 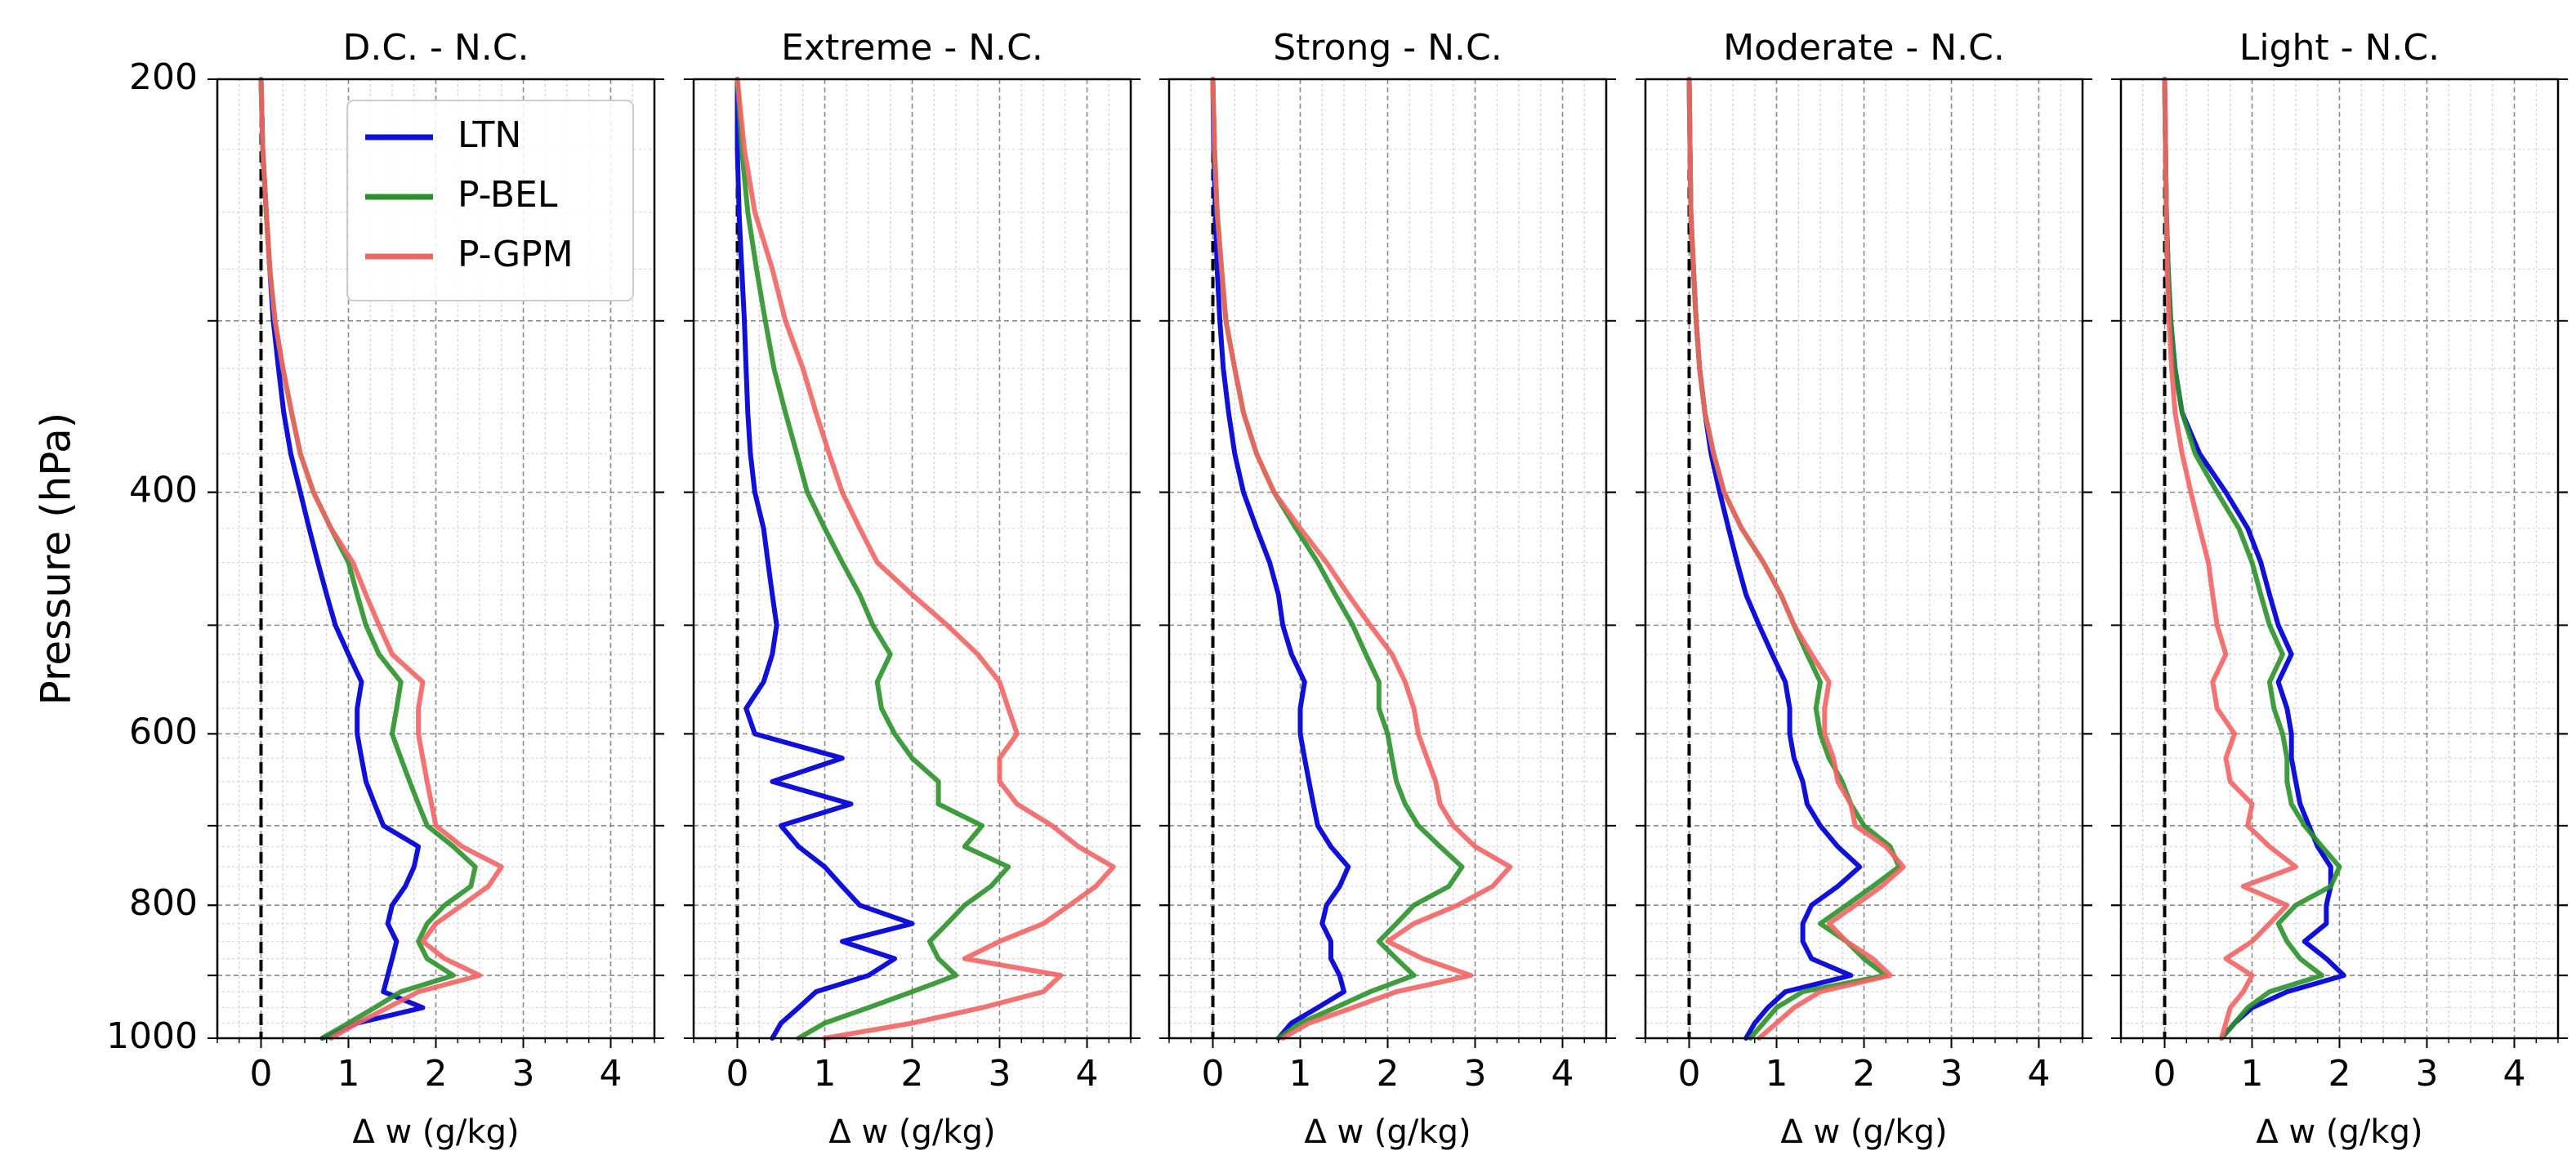 What do you see at coordinates (57, 559) in the screenshot?
I see `y-axis-label: Pressure (hPa)` at bounding box center [57, 559].